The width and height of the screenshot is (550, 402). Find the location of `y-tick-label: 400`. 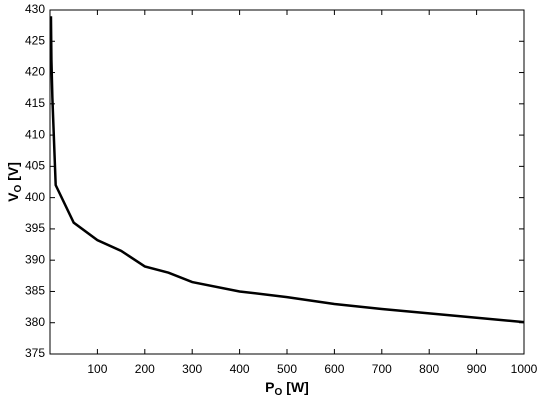

y-tick-label: 400 is located at coordinates (35, 197).